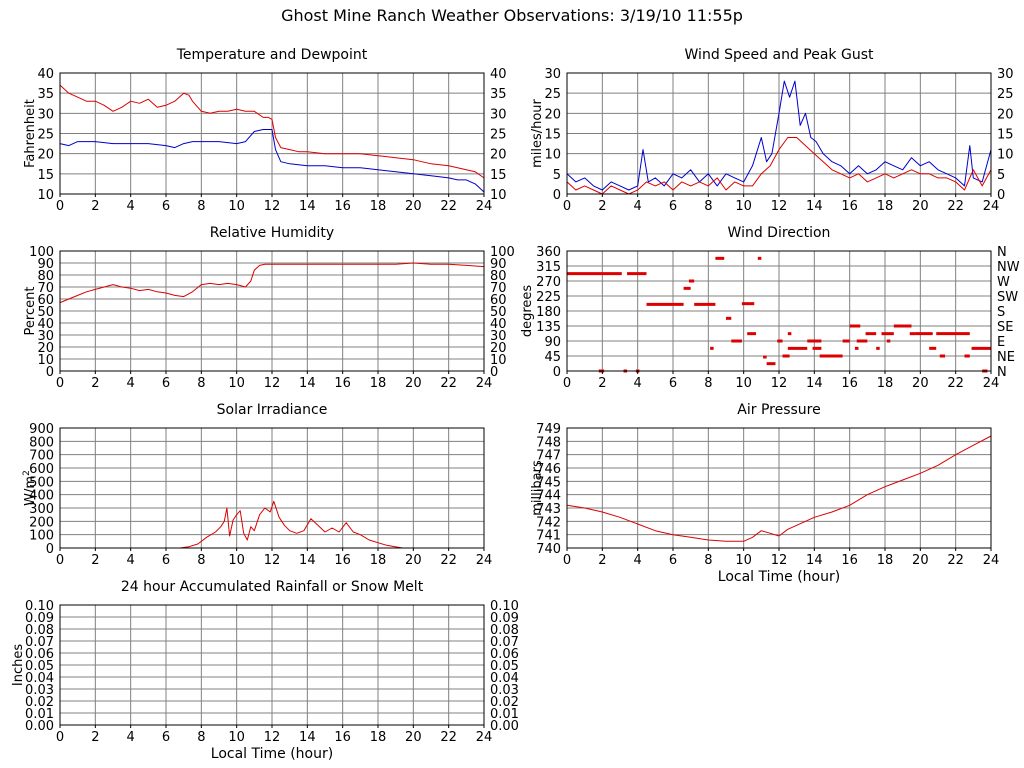 The height and width of the screenshot is (768, 1024). What do you see at coordinates (498, 114) in the screenshot?
I see `right-tick-label: 30` at bounding box center [498, 114].